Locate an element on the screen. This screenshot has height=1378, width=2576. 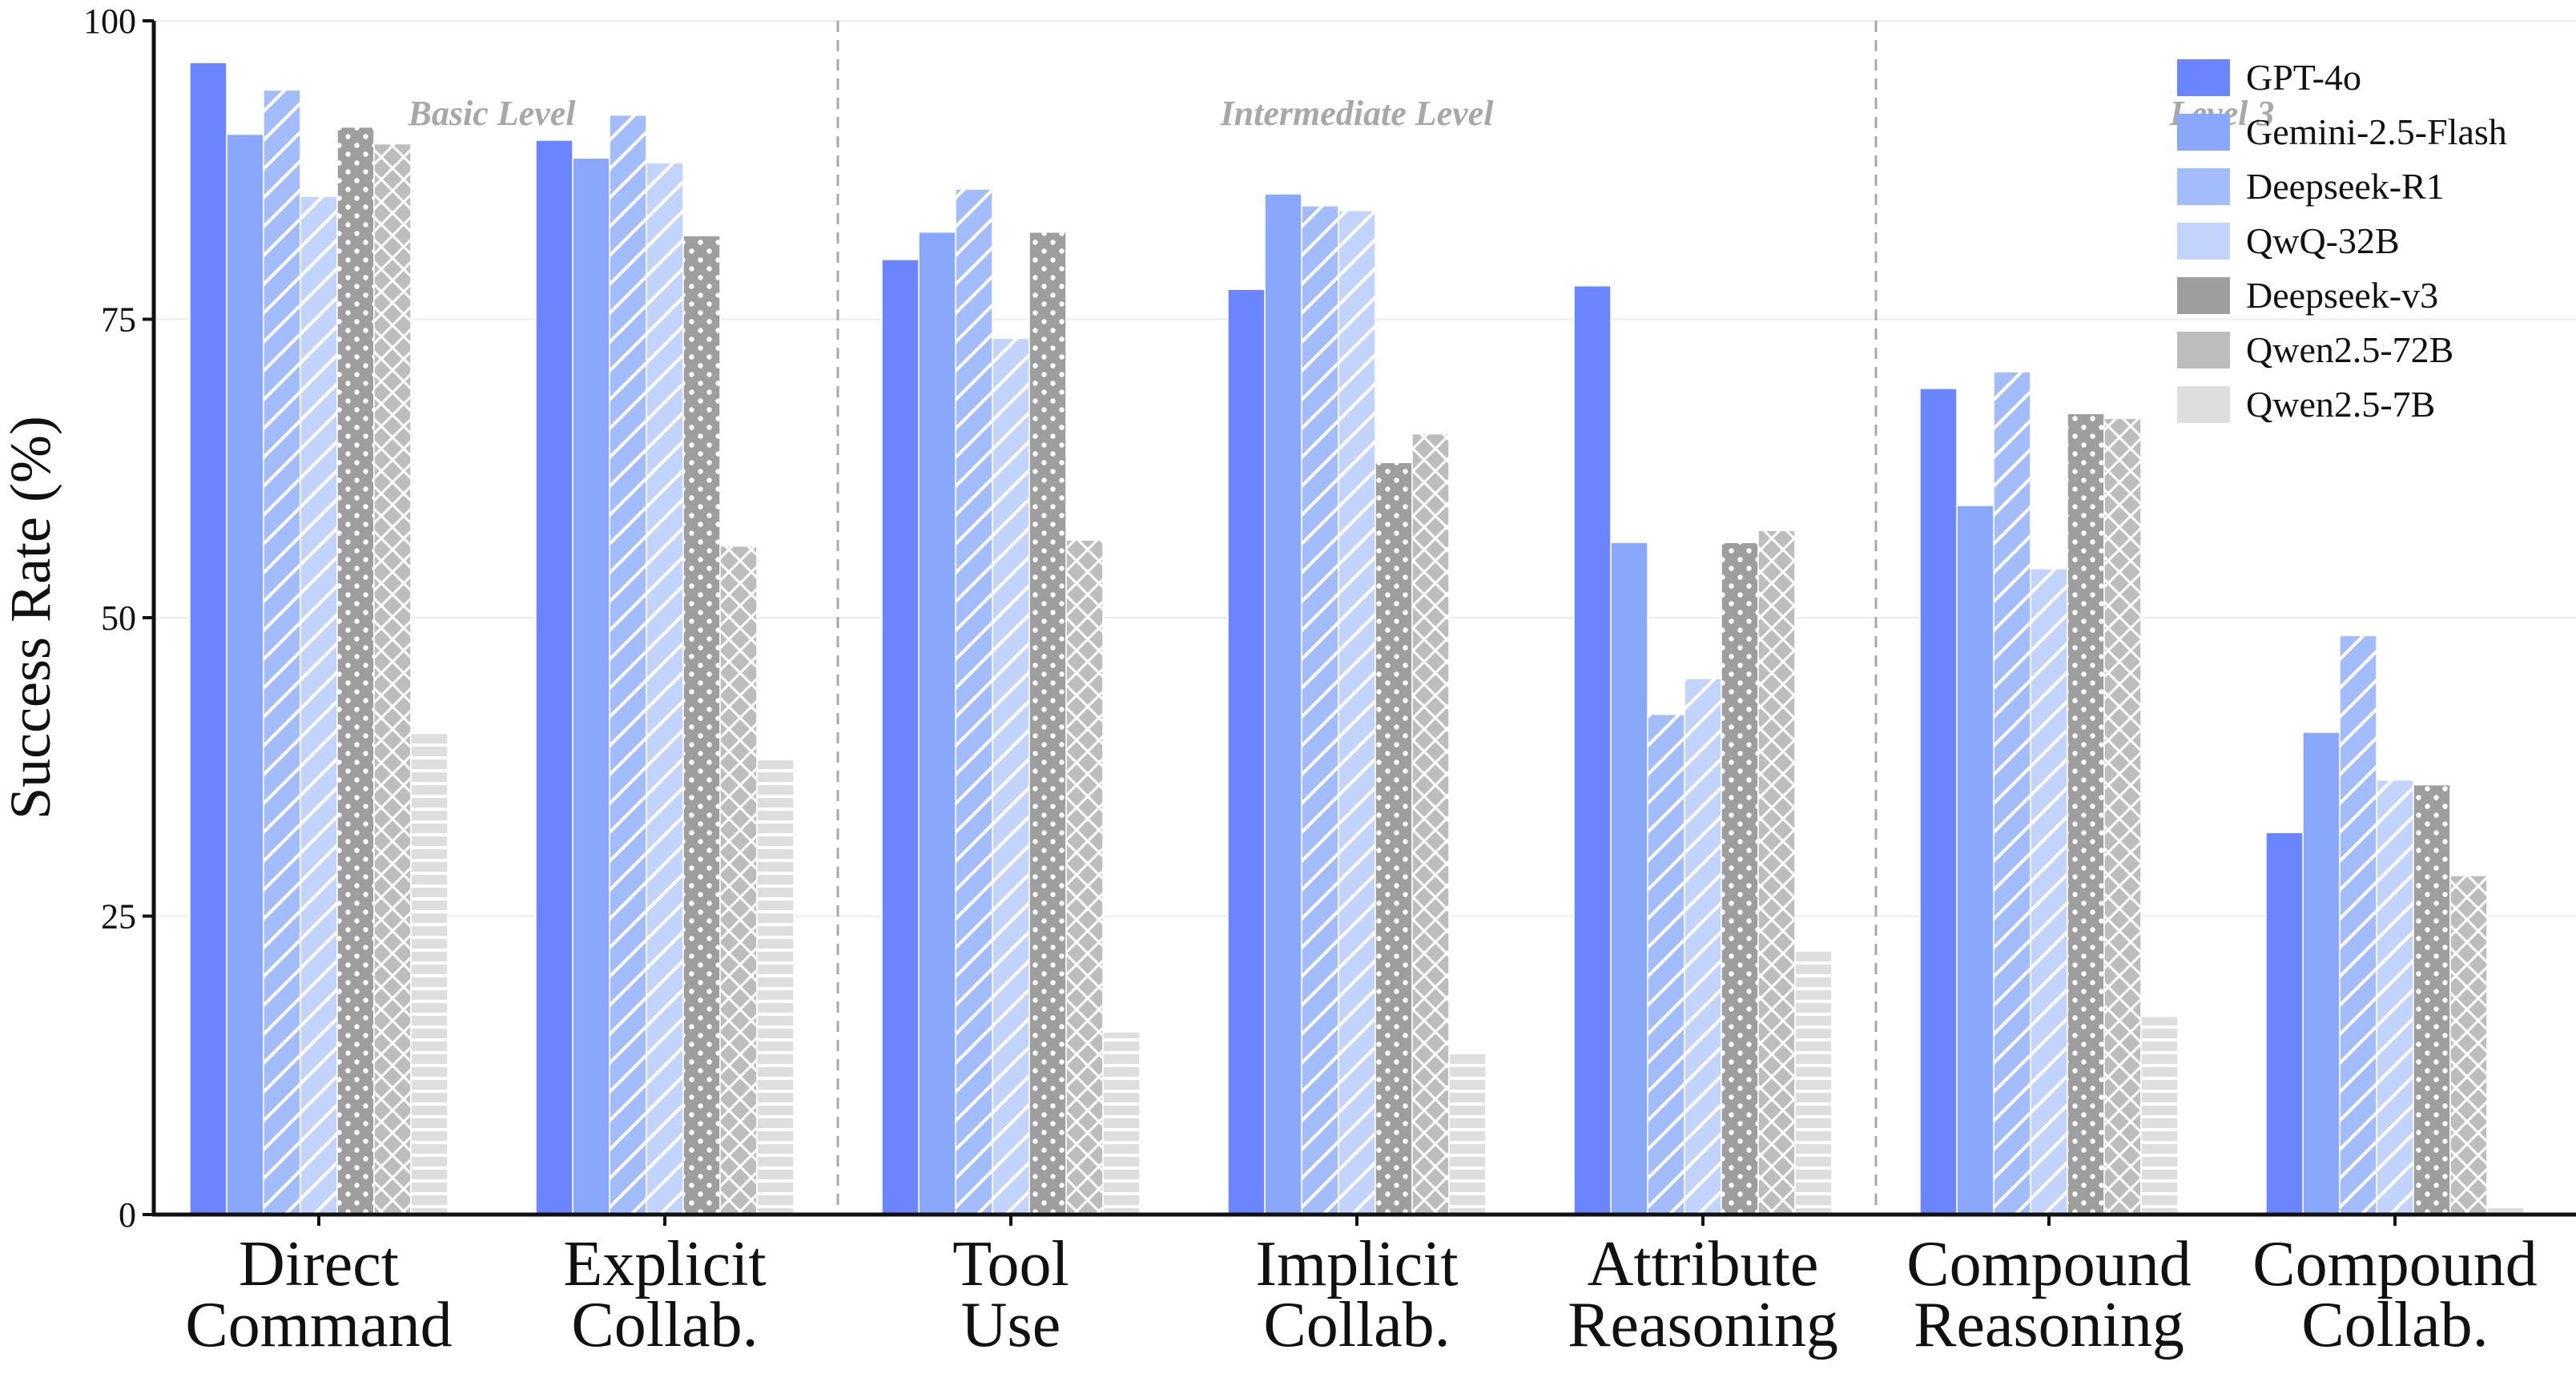
legend-entry: GPT-4o is located at coordinates (2269, 77).